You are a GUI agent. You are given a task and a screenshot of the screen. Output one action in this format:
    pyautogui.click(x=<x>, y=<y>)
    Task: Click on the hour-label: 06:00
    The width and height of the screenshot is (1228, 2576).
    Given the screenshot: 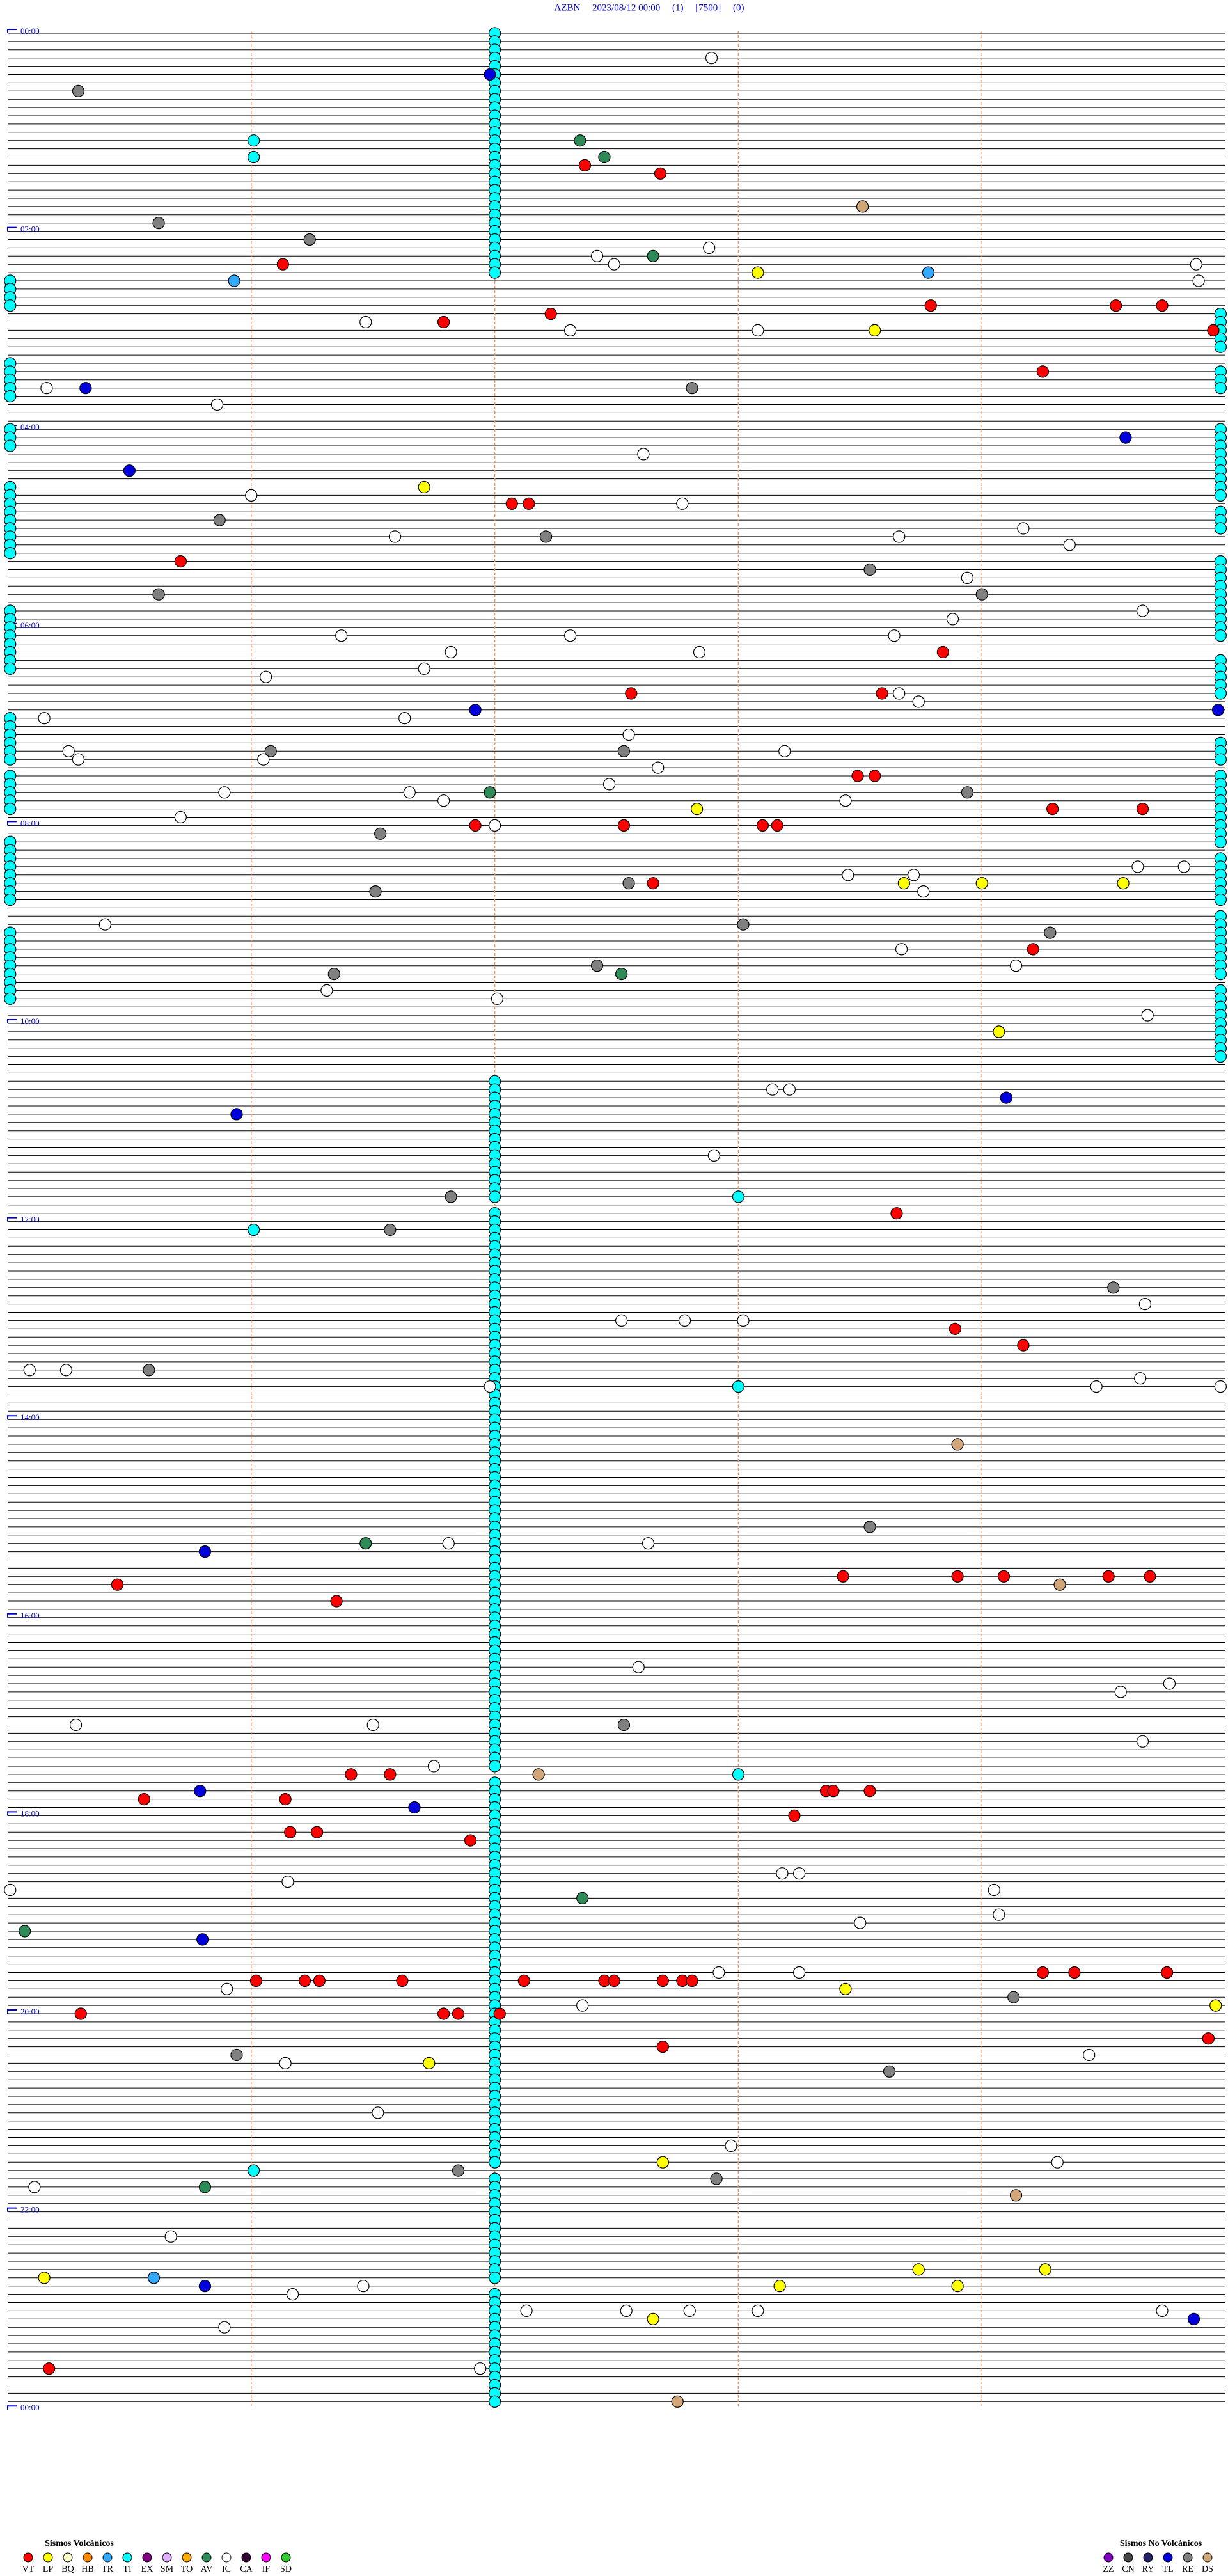 What is the action you would take?
    pyautogui.click(x=30, y=625)
    